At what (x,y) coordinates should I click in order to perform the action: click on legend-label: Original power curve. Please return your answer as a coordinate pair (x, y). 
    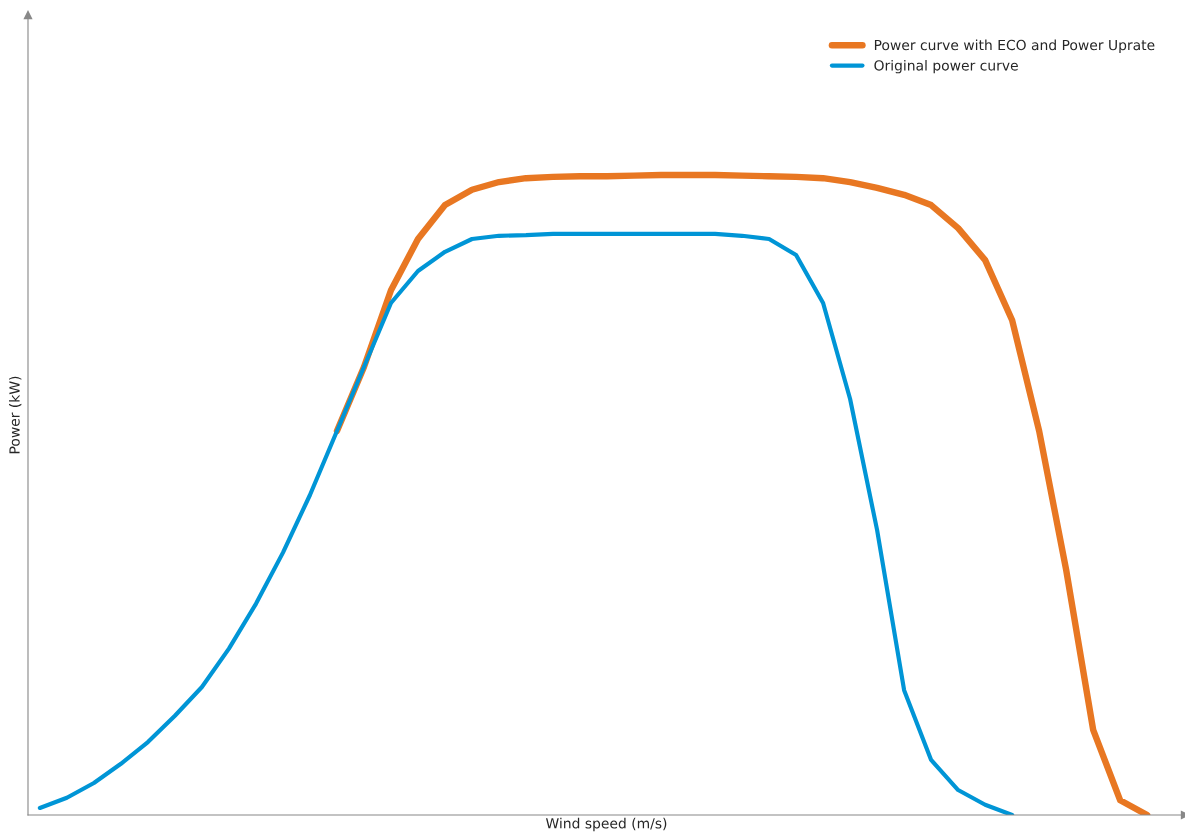
    Looking at the image, I should click on (946, 66).